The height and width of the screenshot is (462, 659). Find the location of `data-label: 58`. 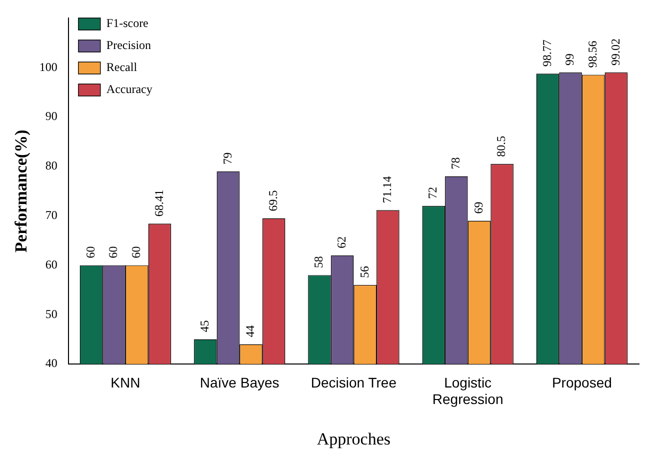

data-label: 58 is located at coordinates (319, 262).